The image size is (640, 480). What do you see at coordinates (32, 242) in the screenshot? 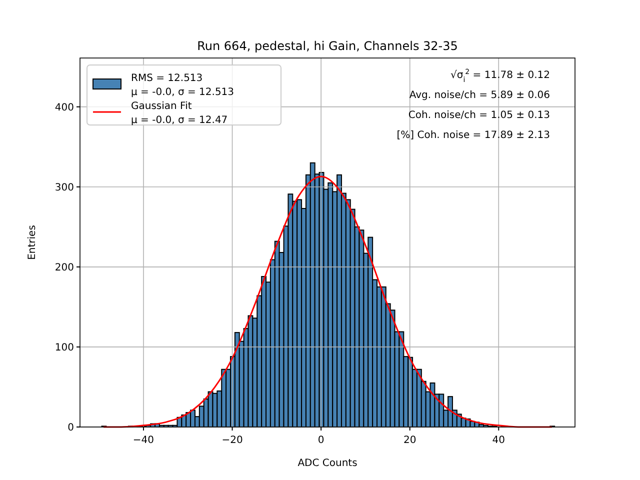
I see `y-axis-title: Entries` at bounding box center [32, 242].